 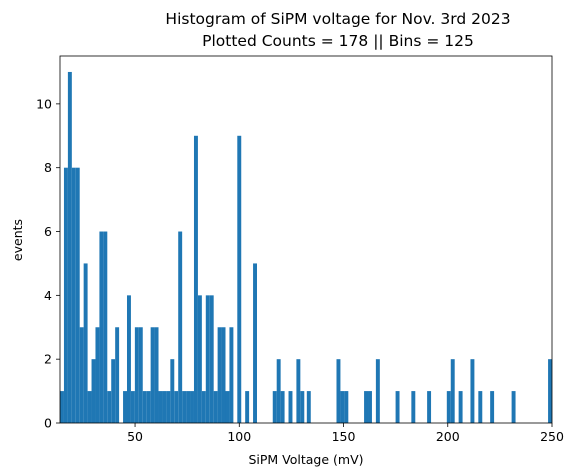 I want to click on x-tick-label: 50, so click(x=135, y=436).